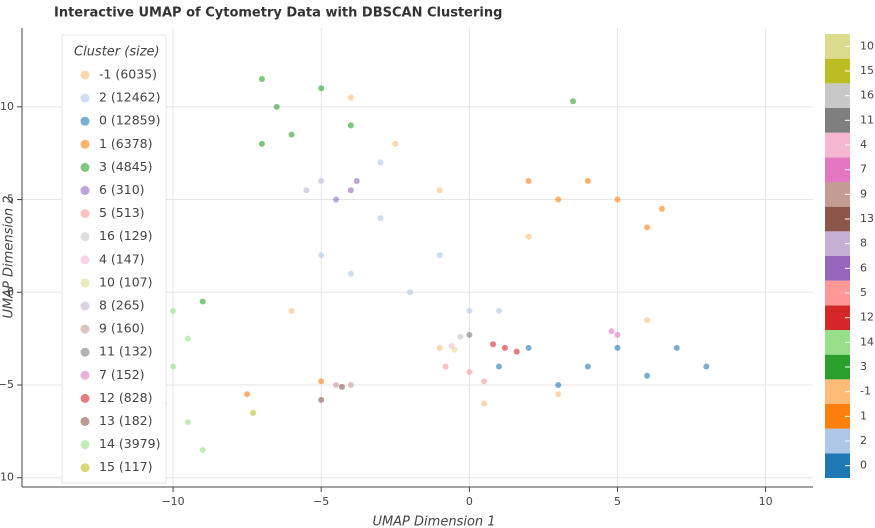 The width and height of the screenshot is (875, 528). Describe the element at coordinates (122, 189) in the screenshot. I see `legend-label: 6 (310)` at that location.